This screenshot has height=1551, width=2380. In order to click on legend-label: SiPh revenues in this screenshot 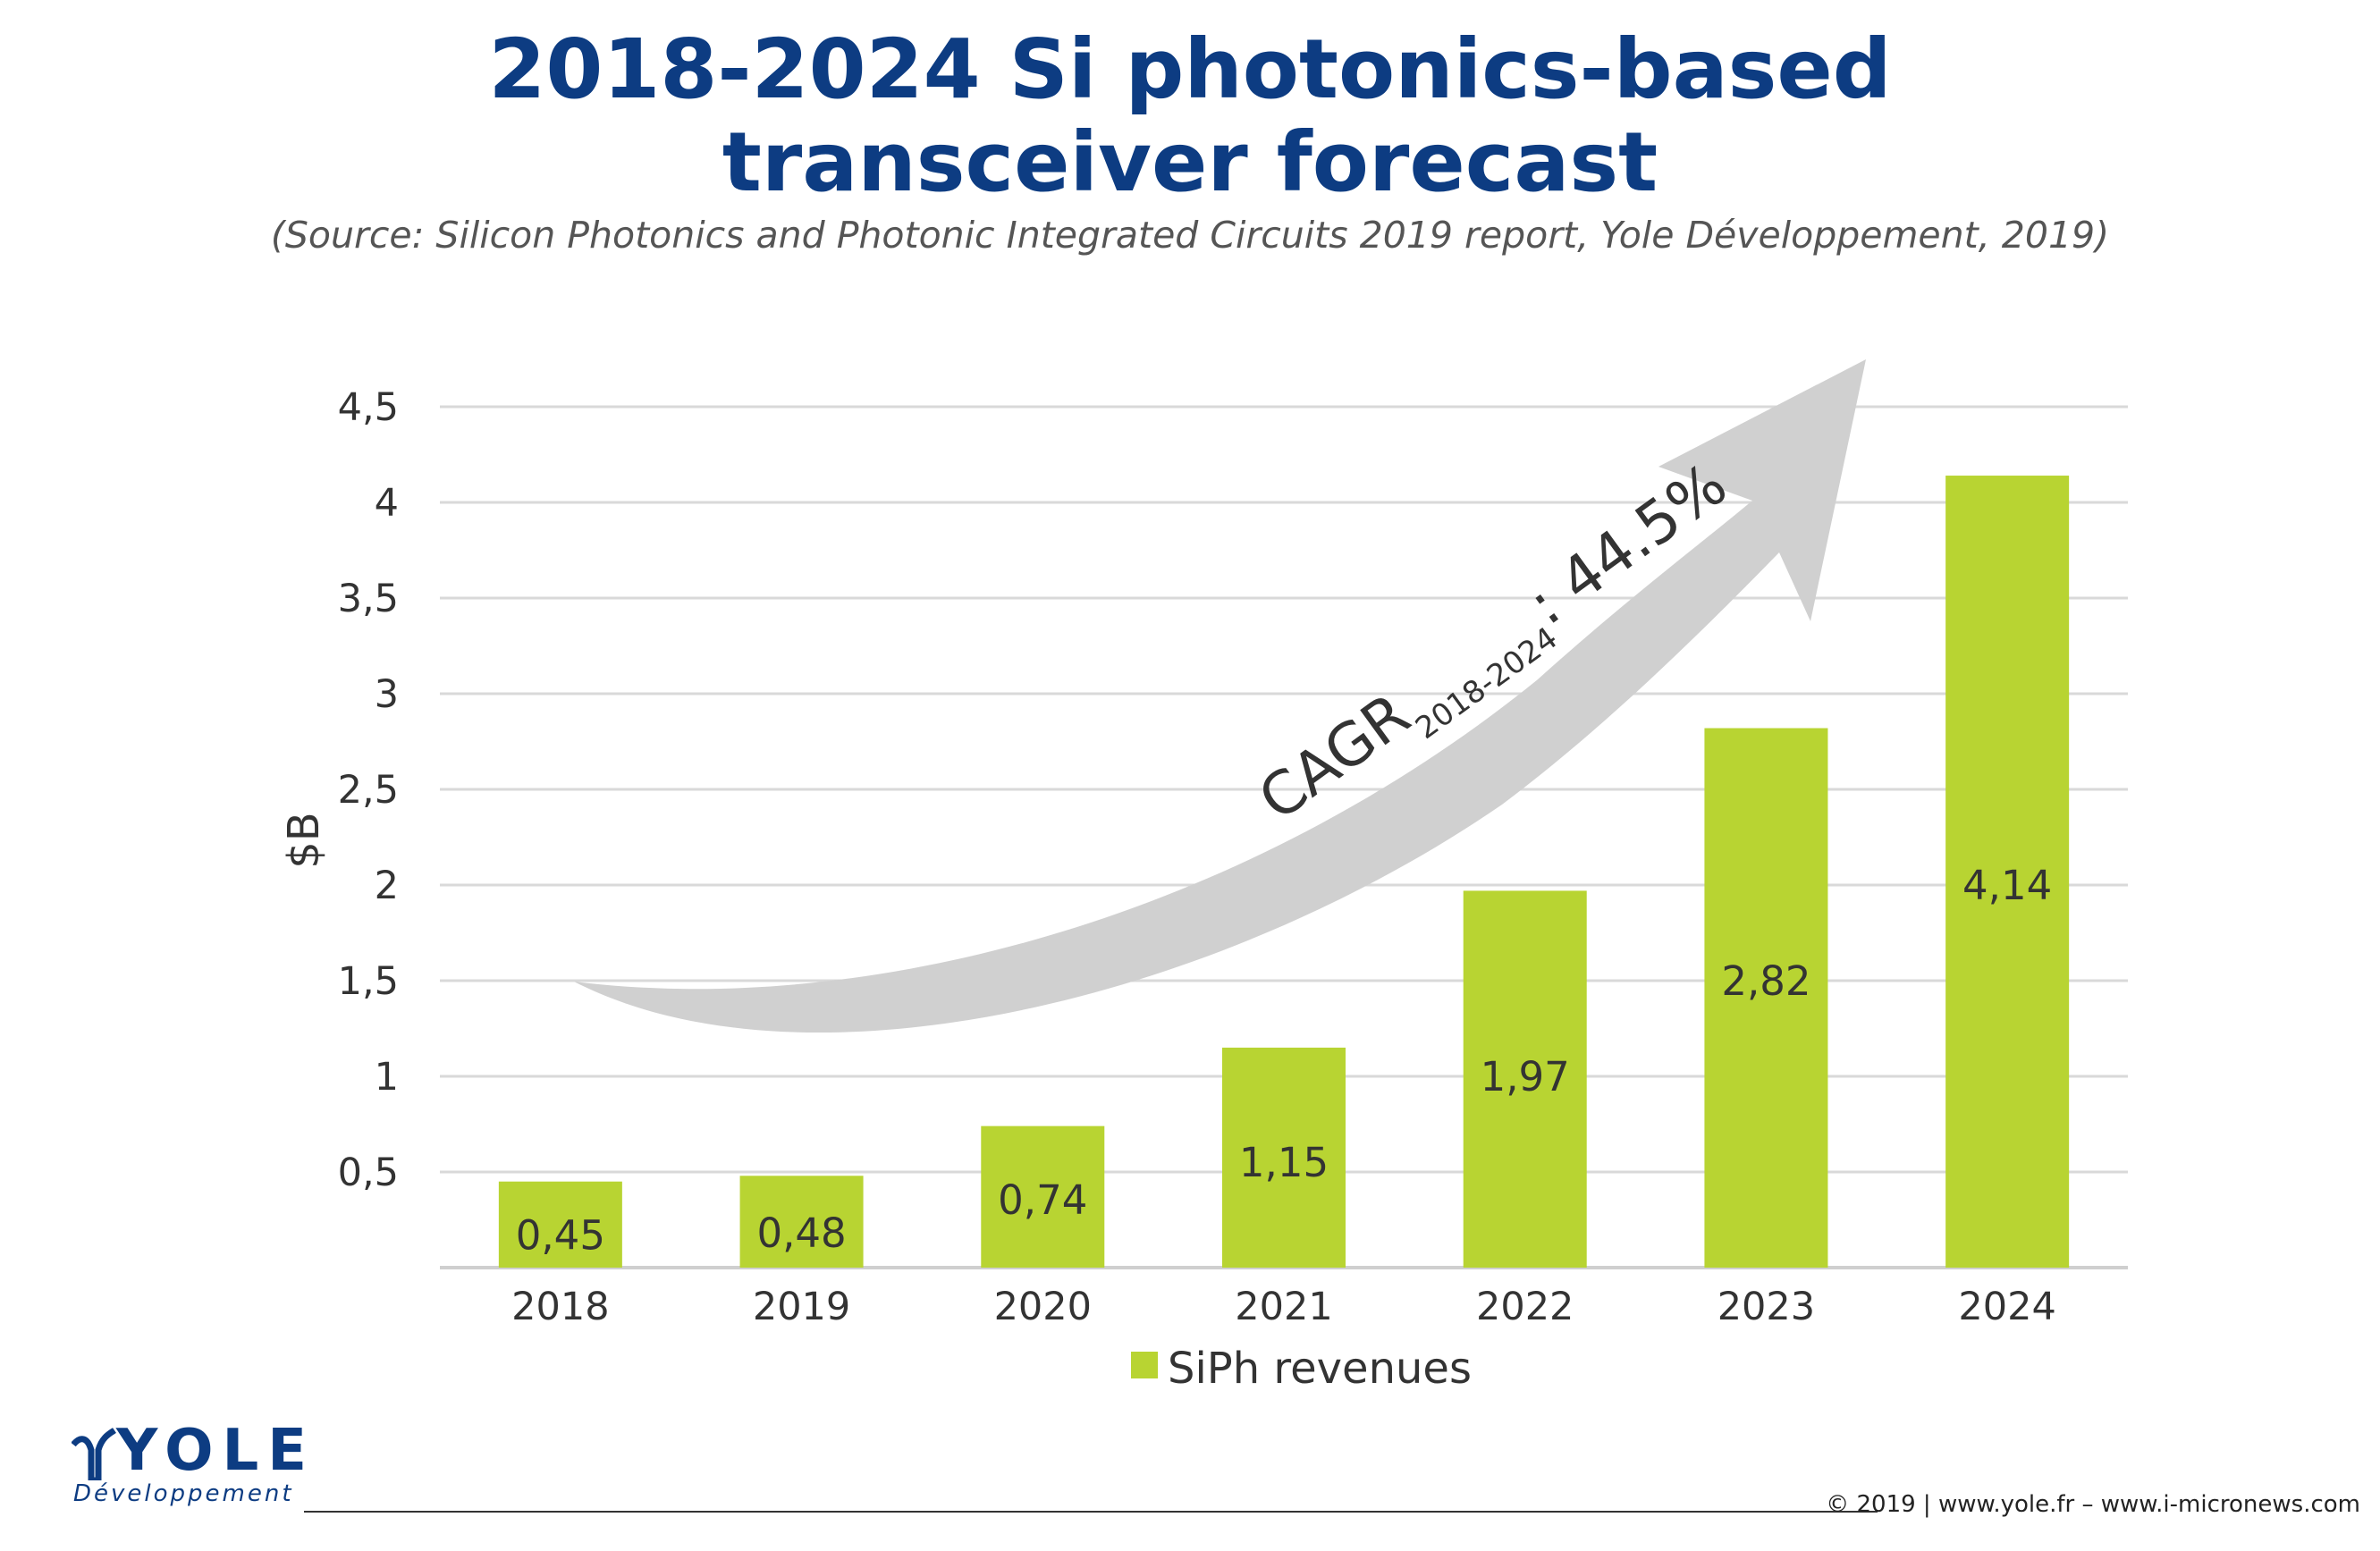, I will do `click(1320, 1369)`.